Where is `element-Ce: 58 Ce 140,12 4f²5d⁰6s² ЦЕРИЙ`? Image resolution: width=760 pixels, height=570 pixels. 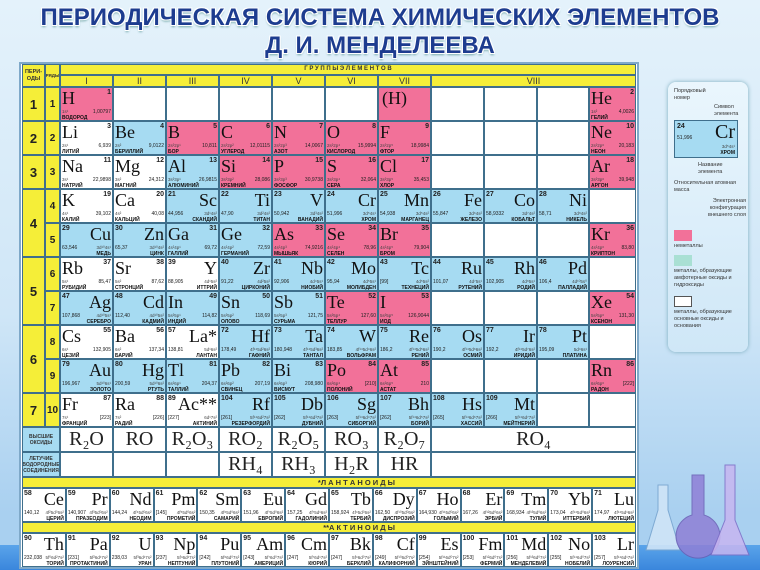 element-Ce: 58 Ce 140,12 4f²5d⁰6s² ЦЕРИЙ is located at coordinates (44, 505).